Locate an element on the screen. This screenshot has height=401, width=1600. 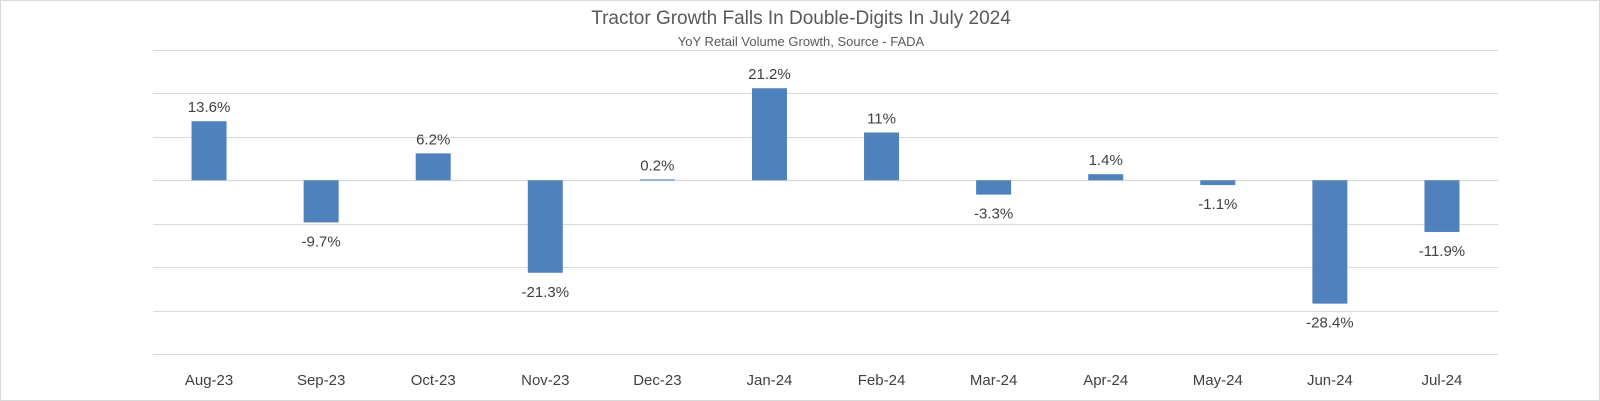
x-tick-may-24: May-24 is located at coordinates (1218, 380).